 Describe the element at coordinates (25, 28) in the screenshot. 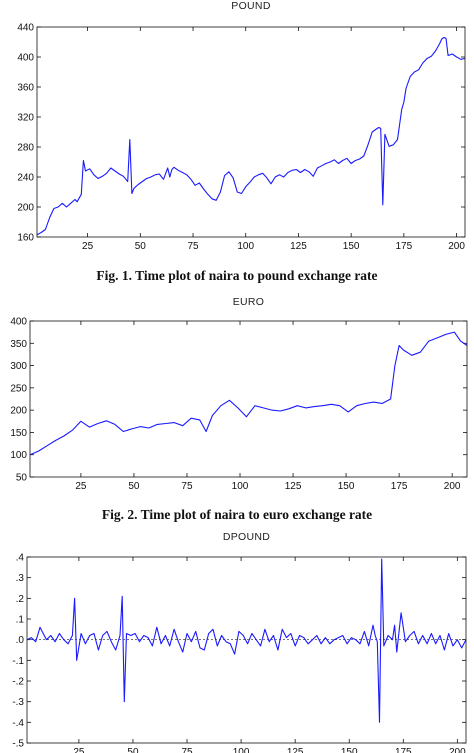

I see `y-tick-label: 440` at that location.